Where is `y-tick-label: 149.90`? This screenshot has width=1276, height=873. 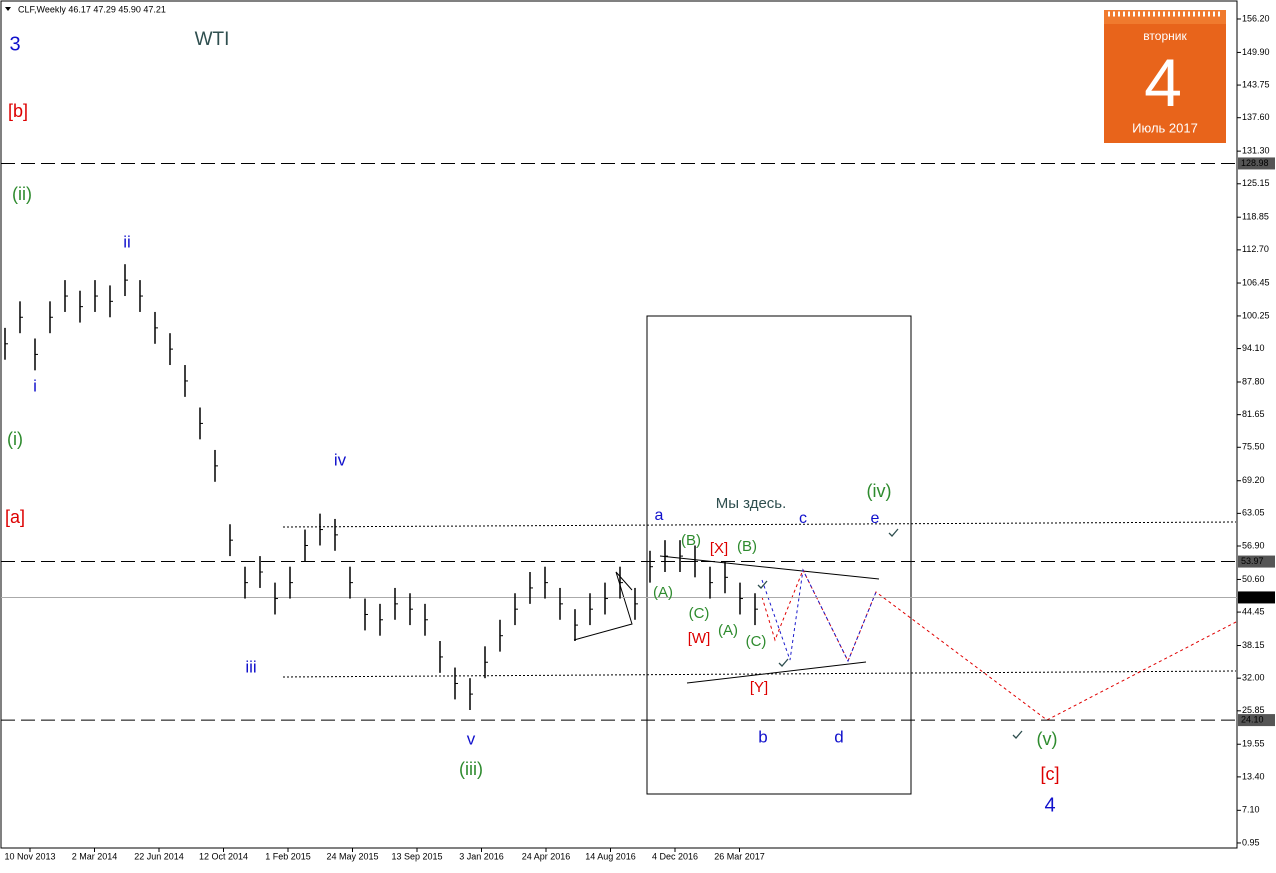
y-tick-label: 149.90 is located at coordinates (1256, 52).